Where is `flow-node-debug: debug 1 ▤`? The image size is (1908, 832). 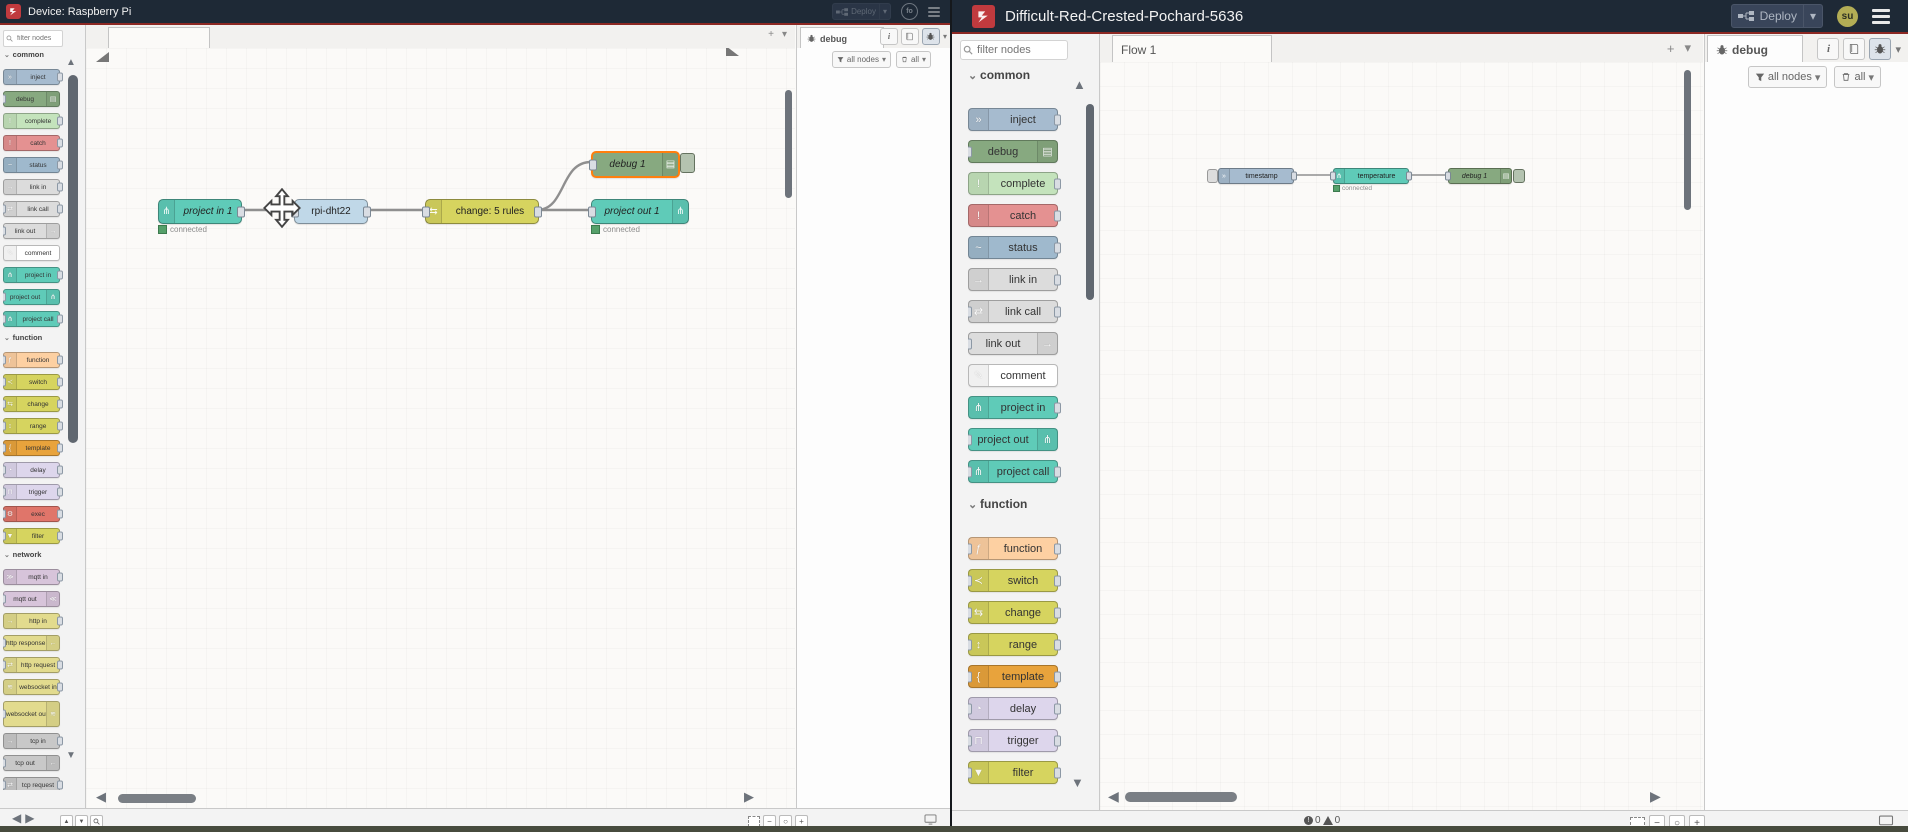
flow-node-debug: debug 1 ▤ is located at coordinates (1478, 176).